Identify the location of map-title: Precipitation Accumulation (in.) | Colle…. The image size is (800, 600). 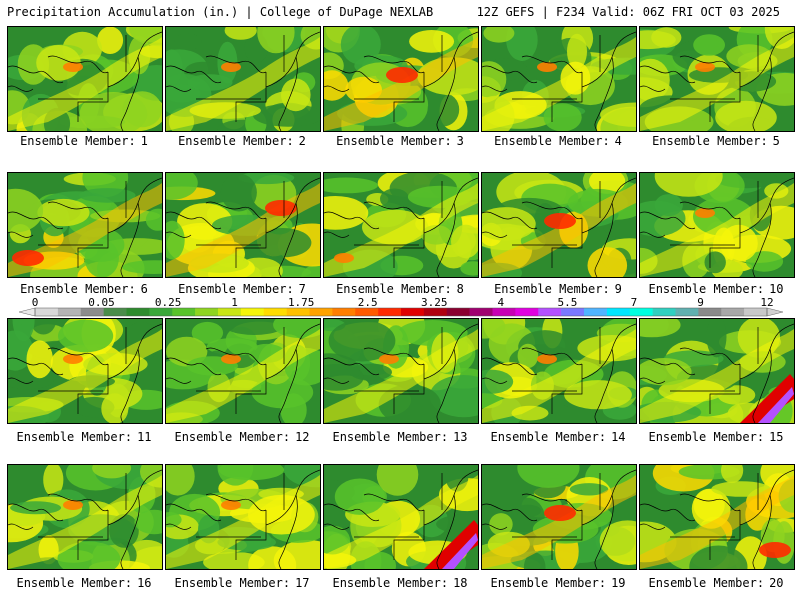
(220, 12).